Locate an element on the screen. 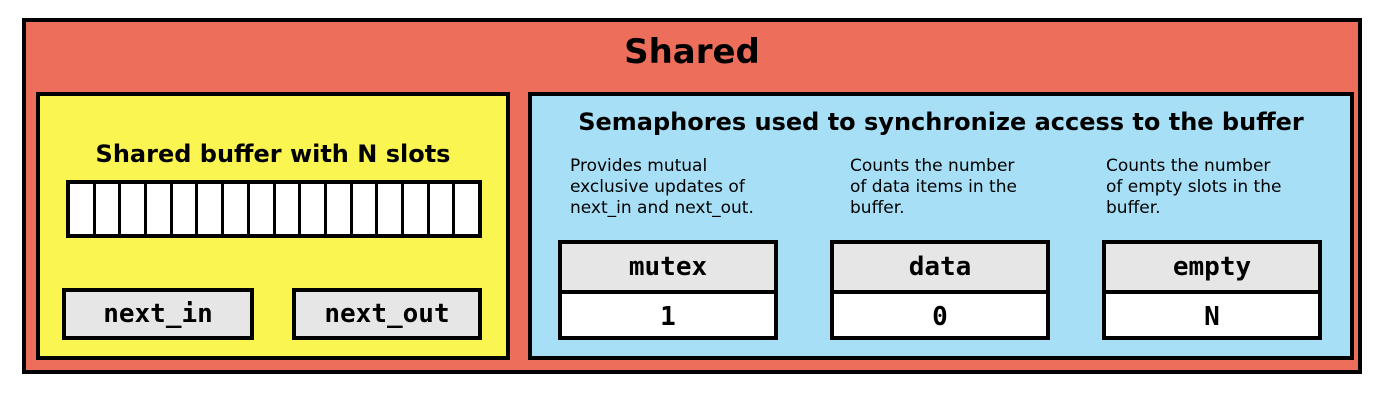  semaphore-name: empty is located at coordinates (1212, 269).